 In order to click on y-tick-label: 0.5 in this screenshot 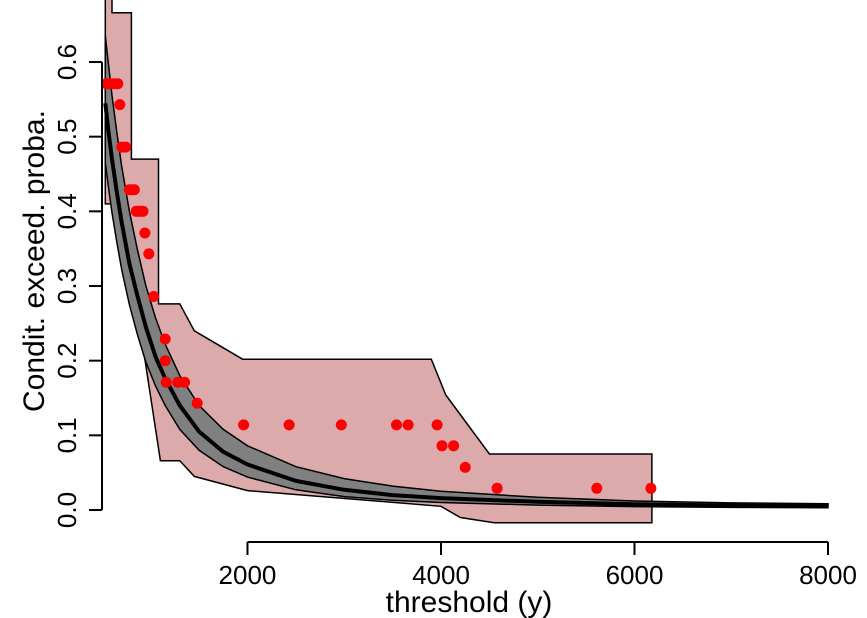, I will do `click(67, 137)`.